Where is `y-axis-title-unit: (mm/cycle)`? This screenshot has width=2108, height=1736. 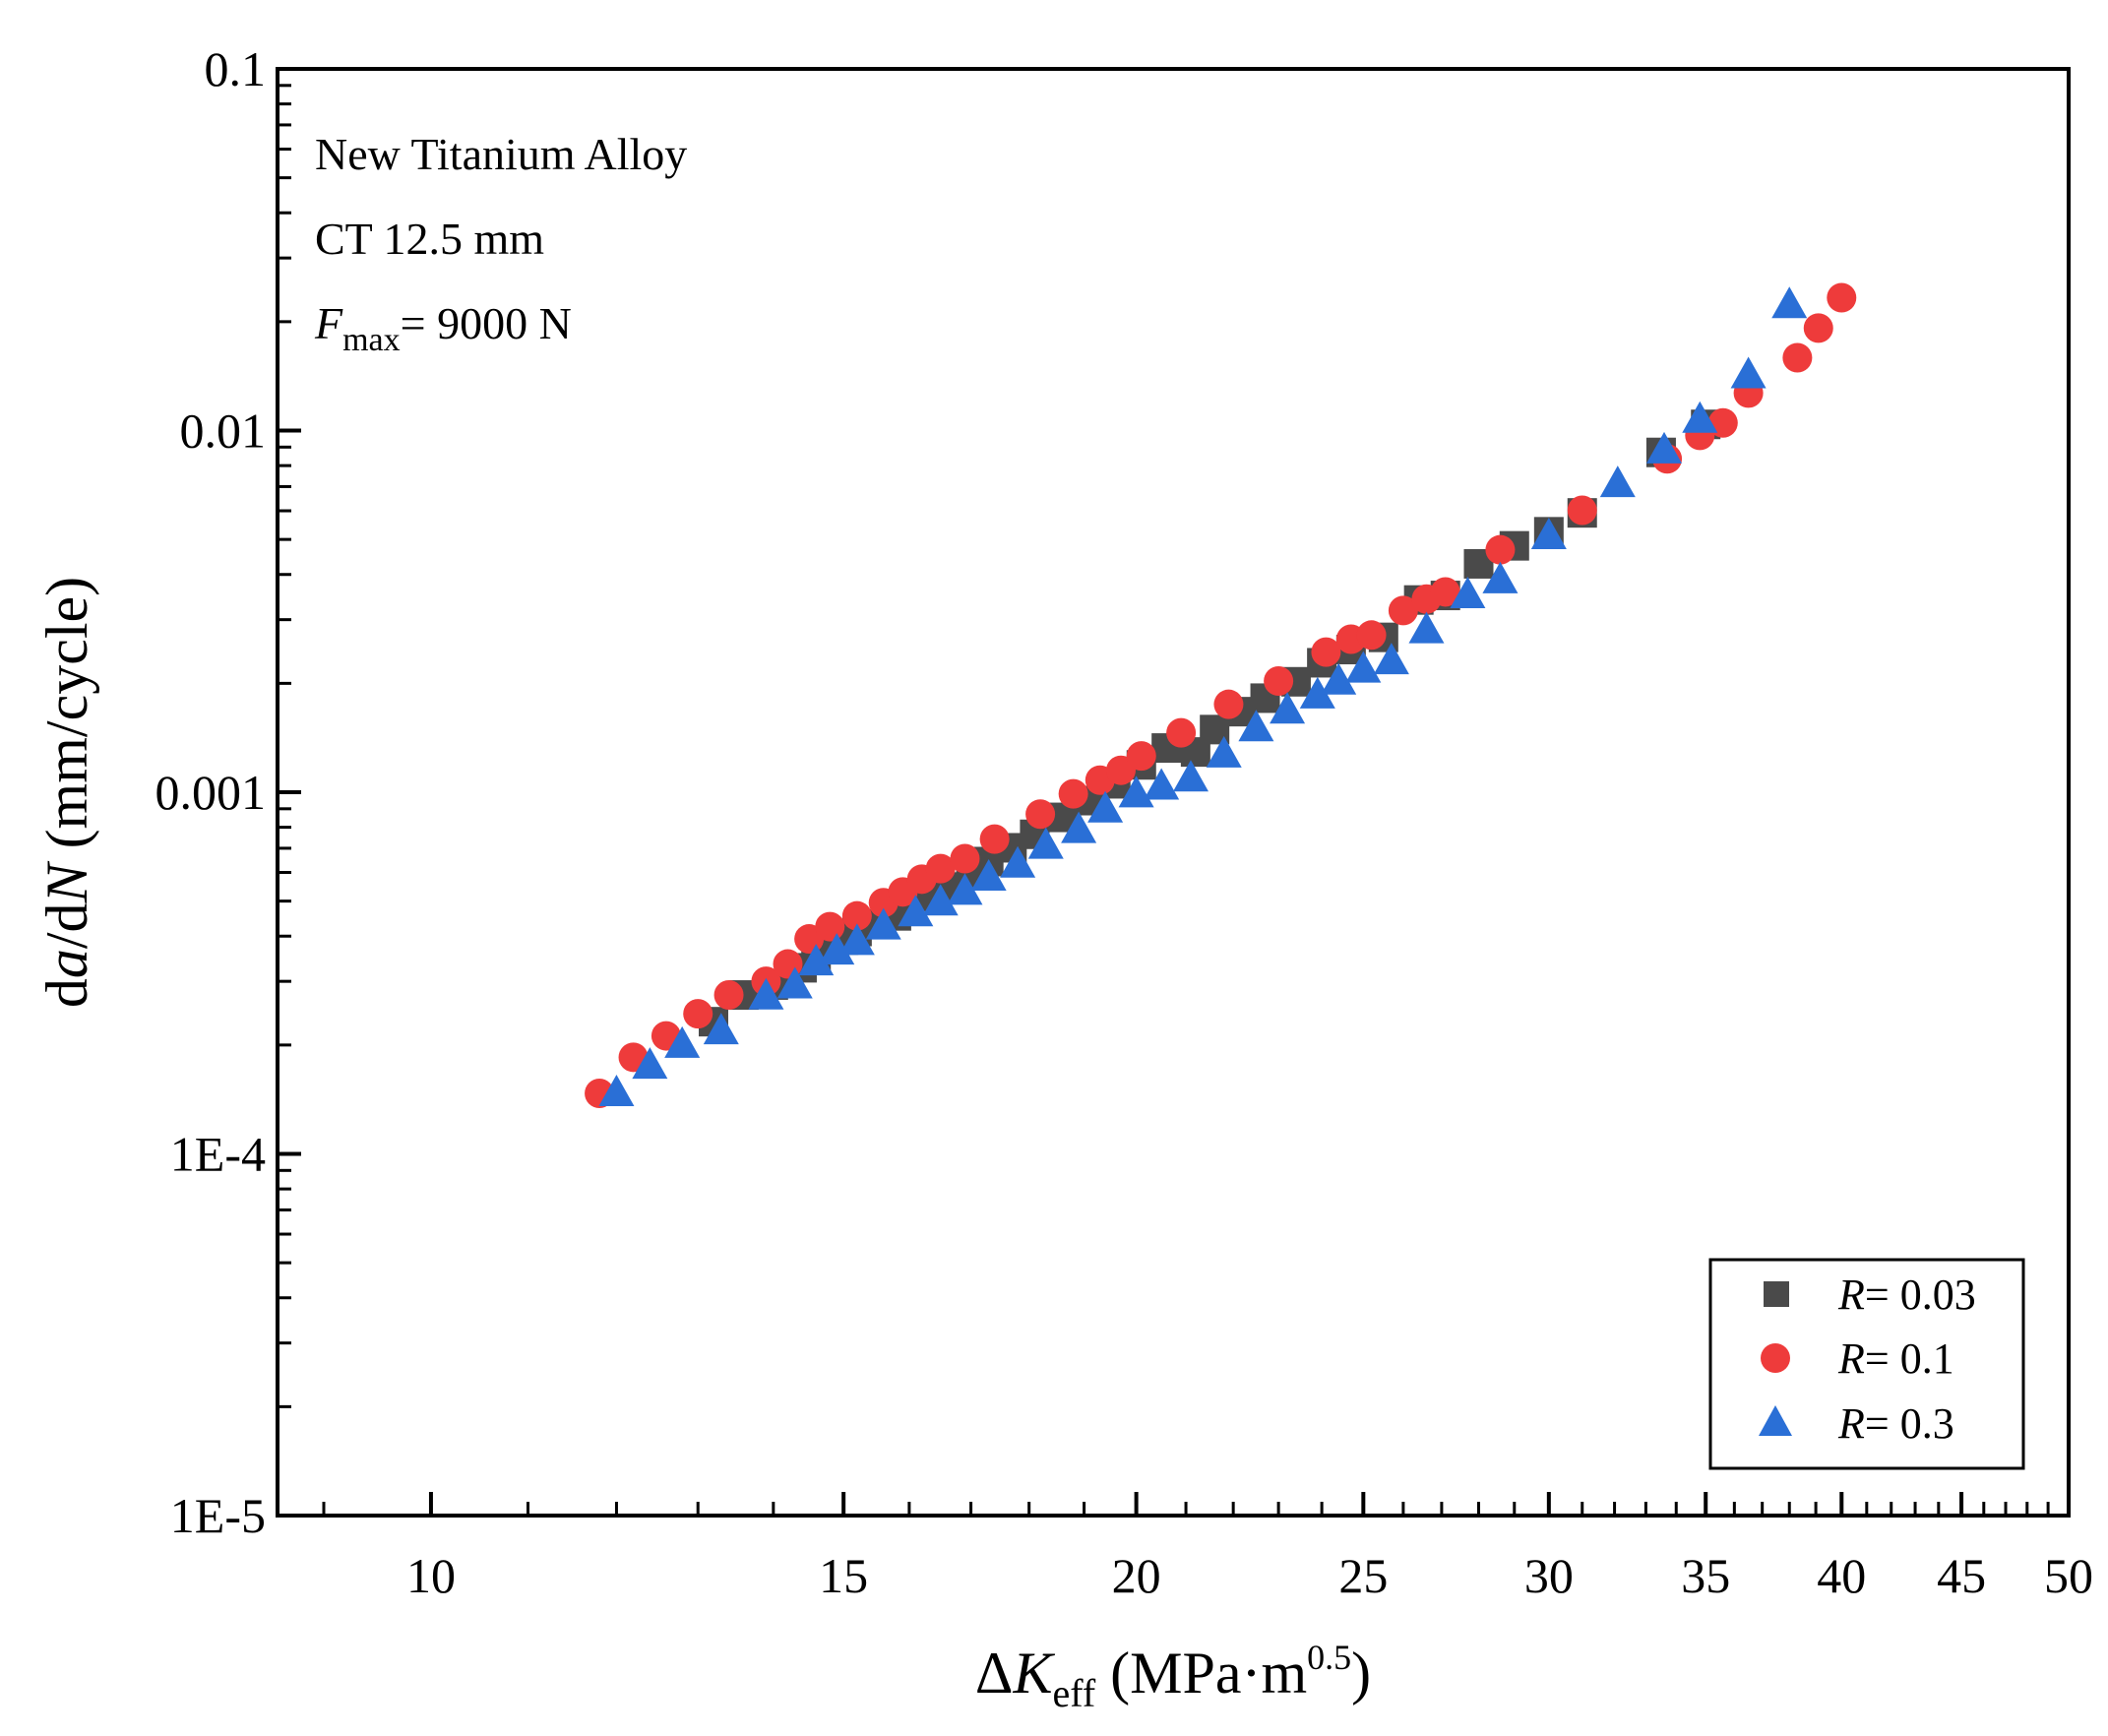
y-axis-title-unit: (mm/cycle) is located at coordinates (66, 720).